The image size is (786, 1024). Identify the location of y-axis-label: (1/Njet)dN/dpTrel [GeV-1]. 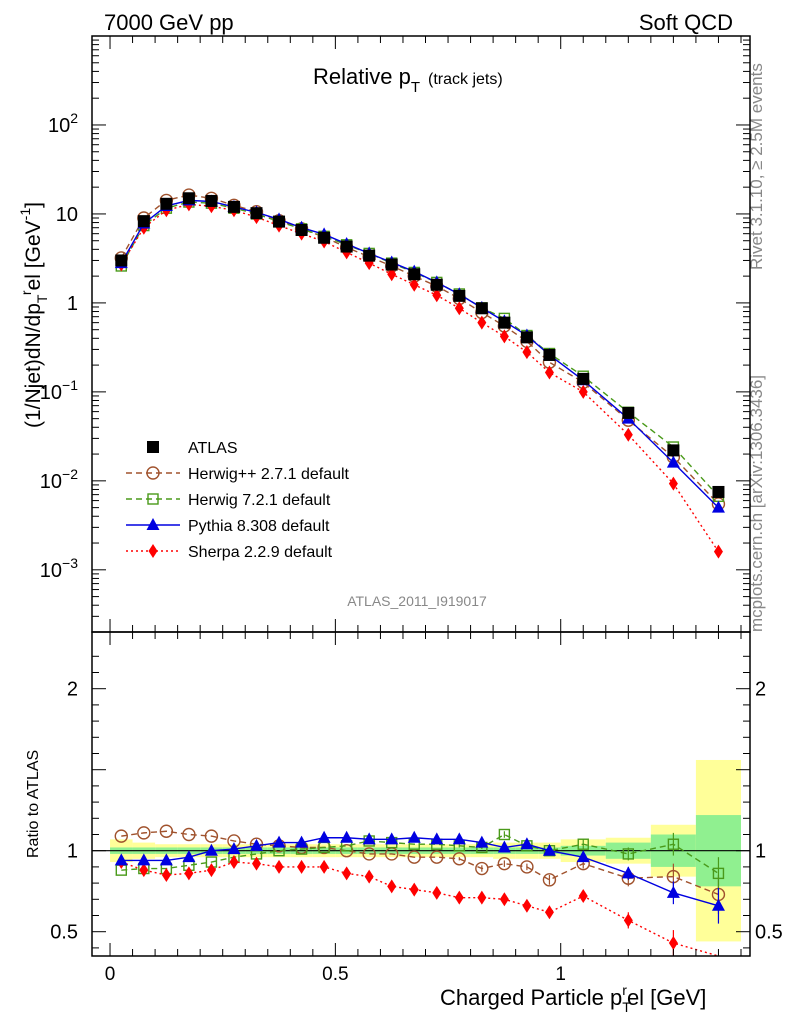
(33, 315).